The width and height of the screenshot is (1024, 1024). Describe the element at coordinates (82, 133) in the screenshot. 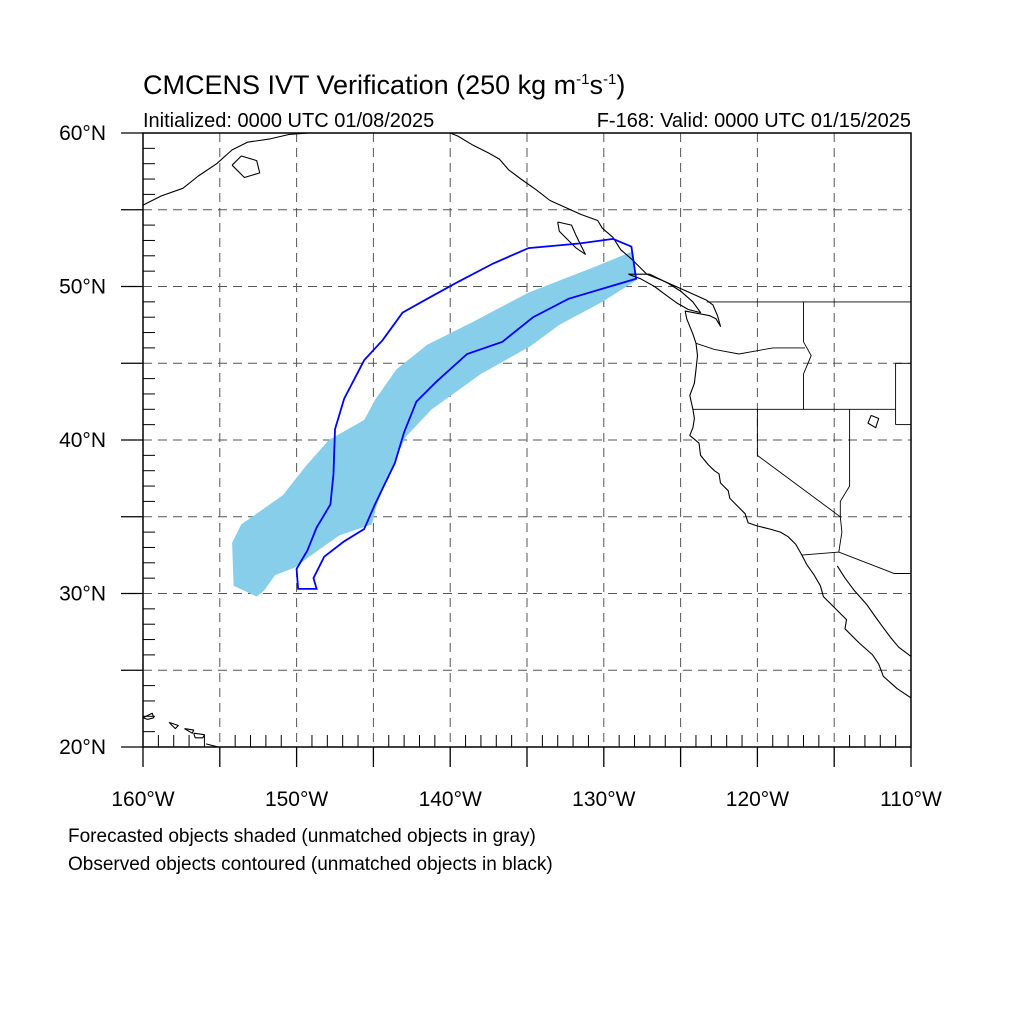

I see `y-tick-label: 60°N` at that location.